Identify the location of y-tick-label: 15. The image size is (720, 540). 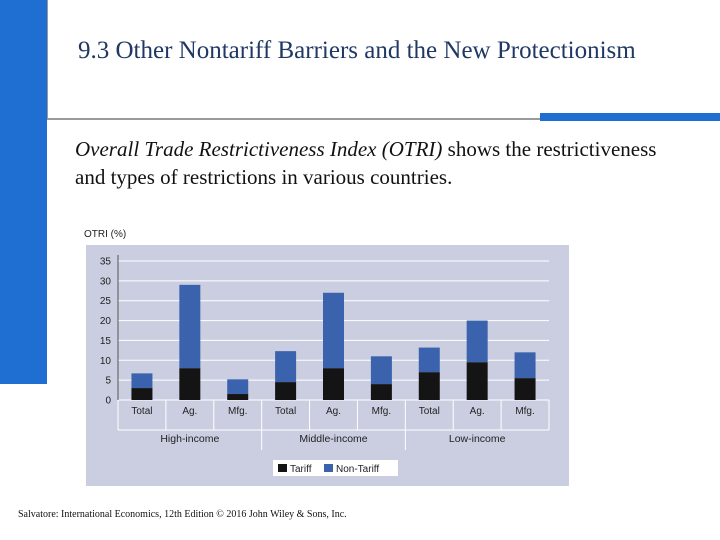
(106, 341).